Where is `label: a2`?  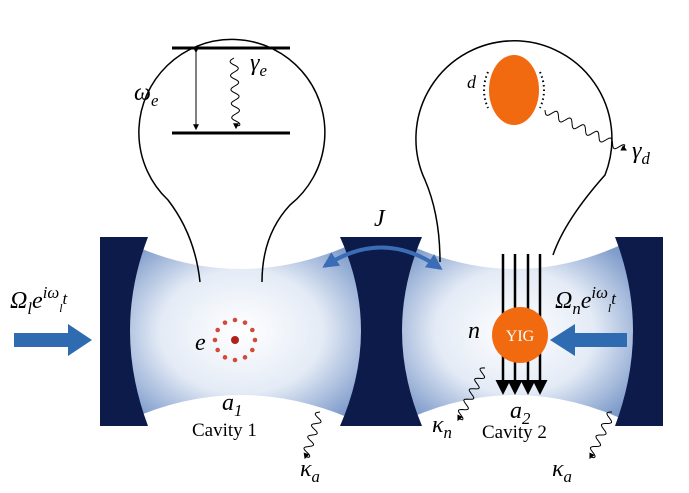
label: a2 is located at coordinates (520, 413).